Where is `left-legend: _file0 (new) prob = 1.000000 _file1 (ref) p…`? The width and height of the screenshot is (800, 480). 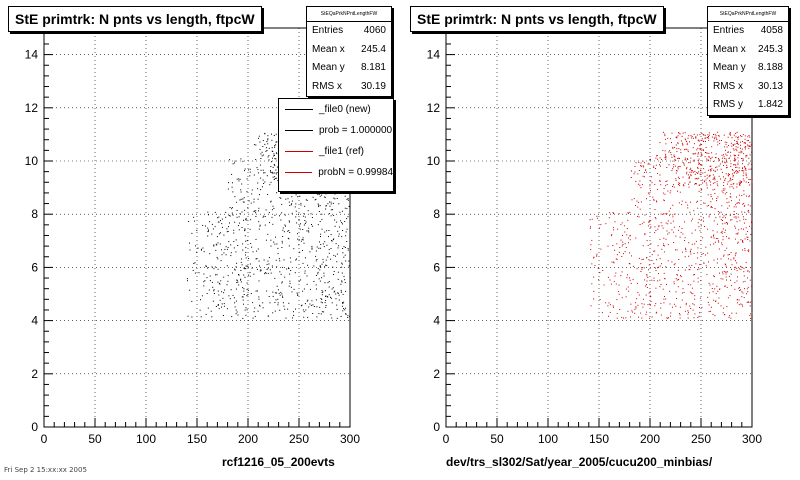 left-legend: _file0 (new) prob = 1.000000 _file1 (ref) p… is located at coordinates (336, 145).